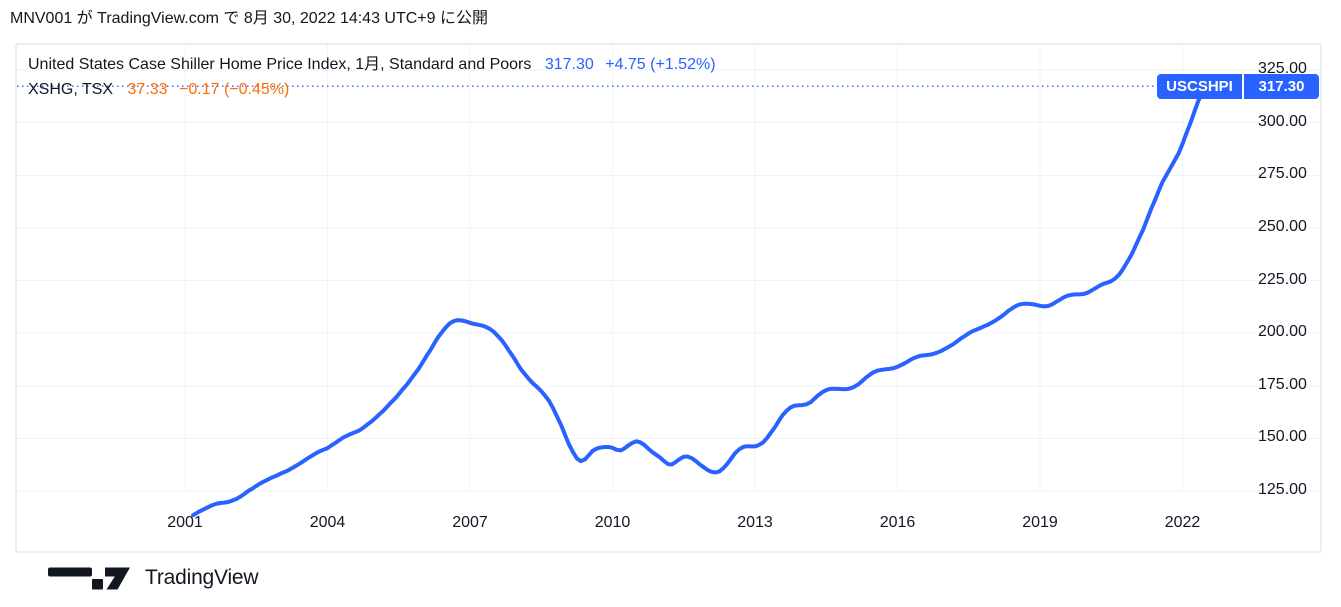 The height and width of the screenshot is (607, 1341). What do you see at coordinates (668, 523) in the screenshot?
I see `time-axis: 2001 2004 2007 2010 2013 2016 2019 2022` at bounding box center [668, 523].